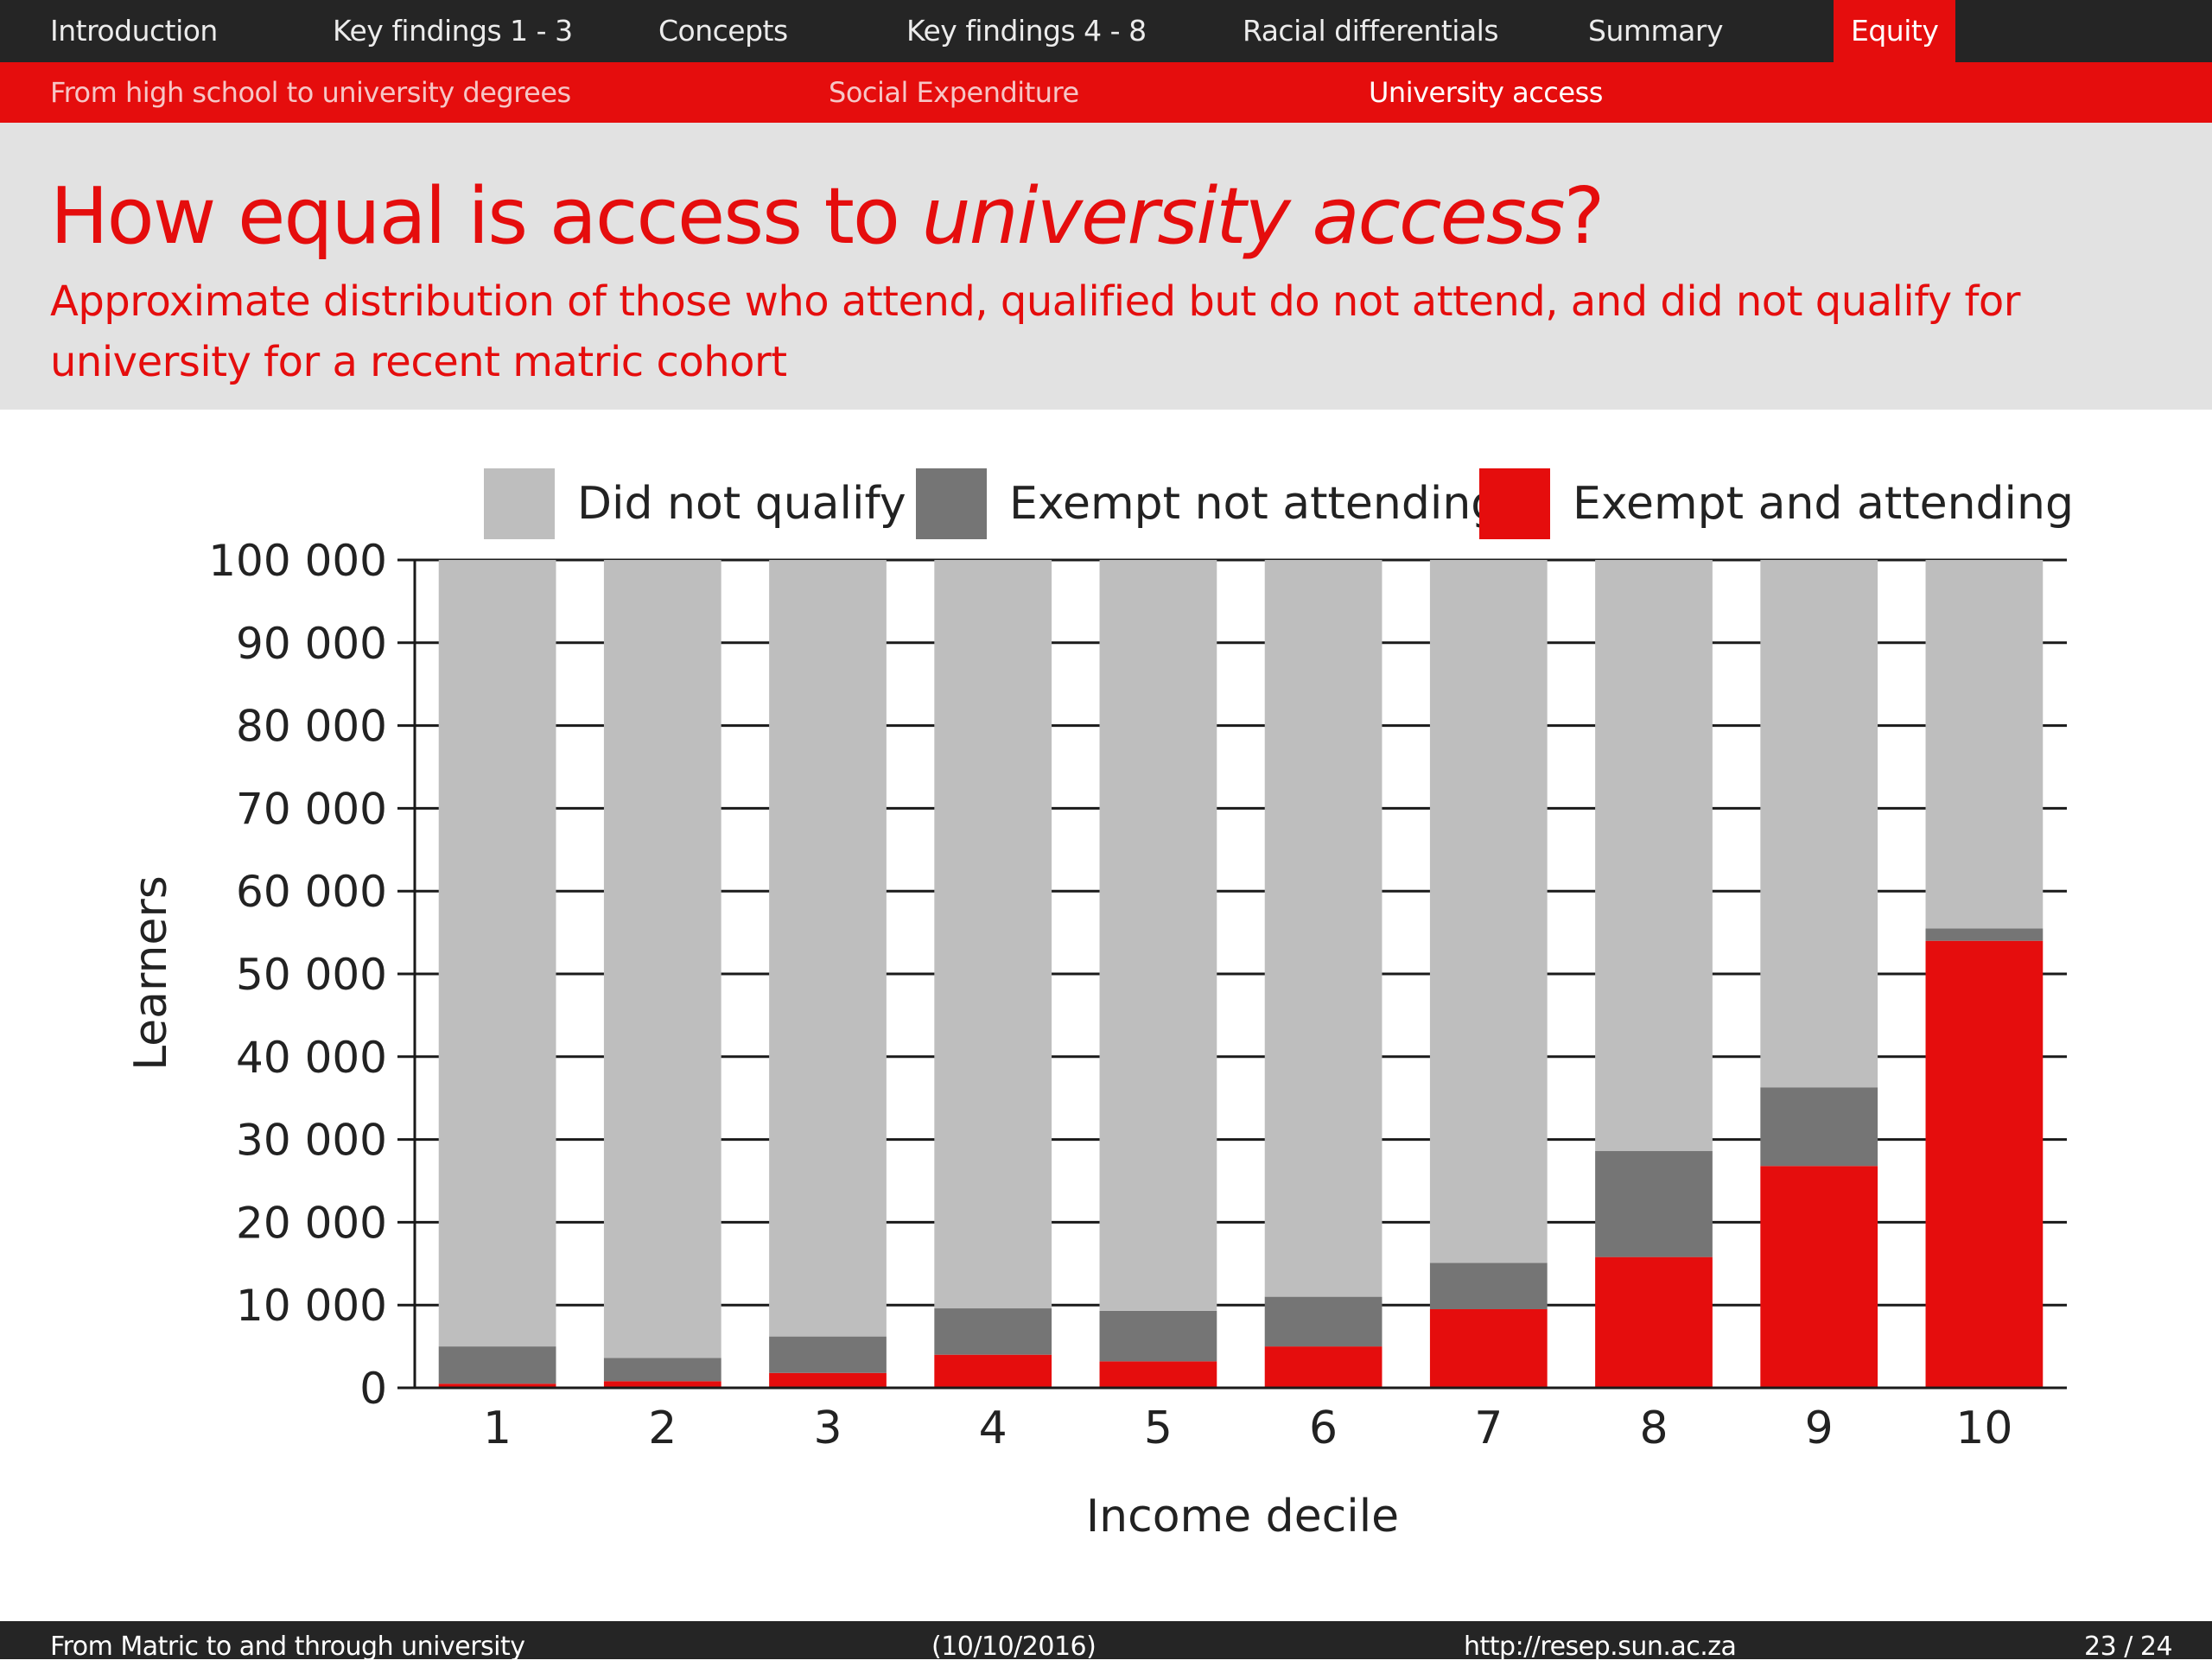 Image resolution: width=2212 pixels, height=1673 pixels. What do you see at coordinates (951, 503) in the screenshot?
I see `legend-swatch-exempt-not-attending` at bounding box center [951, 503].